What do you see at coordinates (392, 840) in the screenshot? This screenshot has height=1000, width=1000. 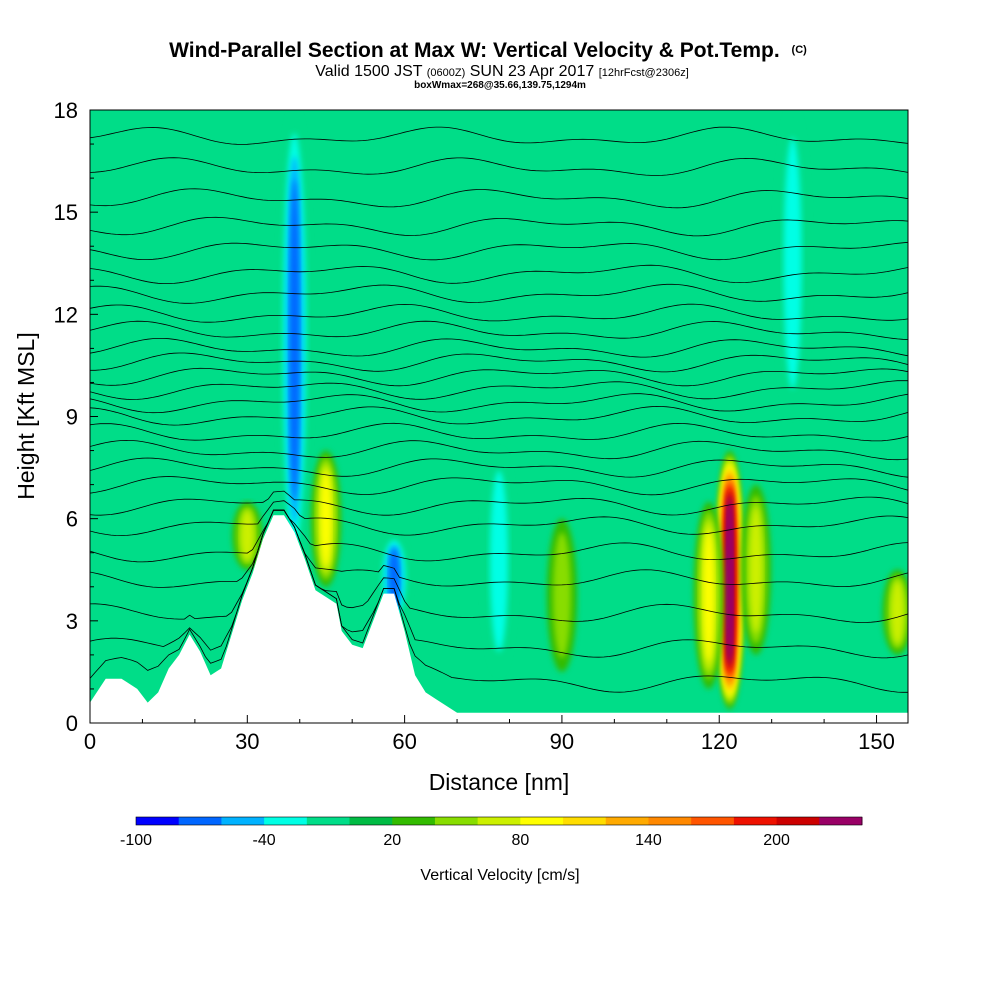 I see `colorbar-tick-2: 20` at bounding box center [392, 840].